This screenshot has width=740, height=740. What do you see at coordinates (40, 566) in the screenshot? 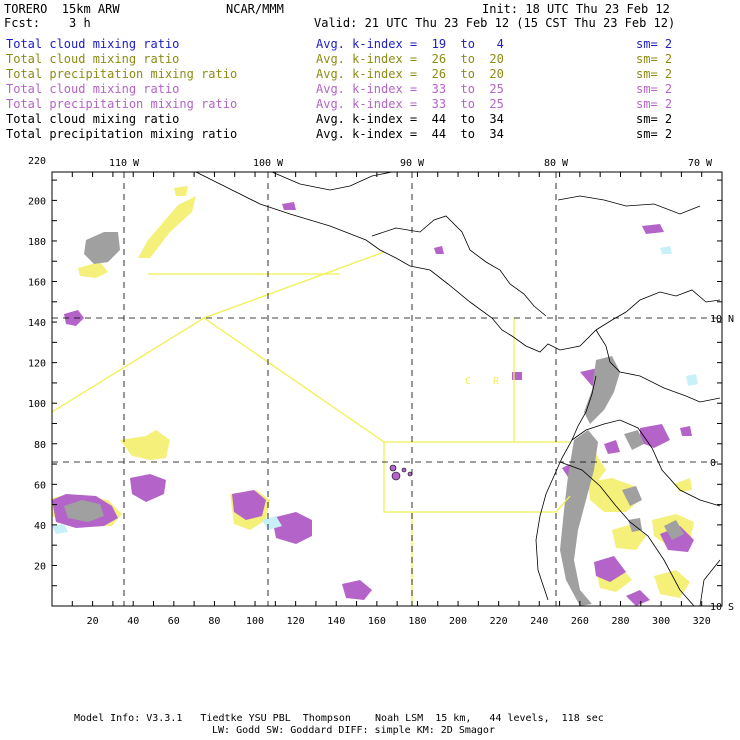
I see `y-tick-label: 20` at bounding box center [40, 566].